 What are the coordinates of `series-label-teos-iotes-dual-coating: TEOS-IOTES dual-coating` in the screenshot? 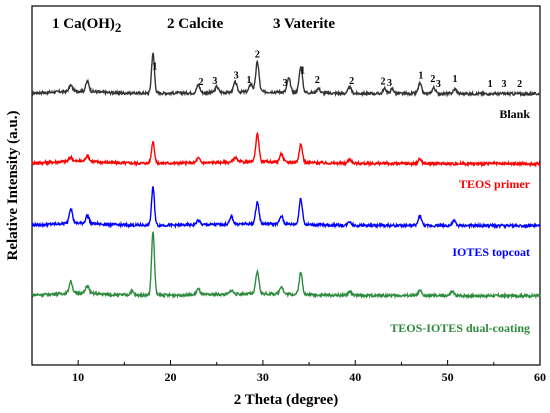 It's located at (460, 328).